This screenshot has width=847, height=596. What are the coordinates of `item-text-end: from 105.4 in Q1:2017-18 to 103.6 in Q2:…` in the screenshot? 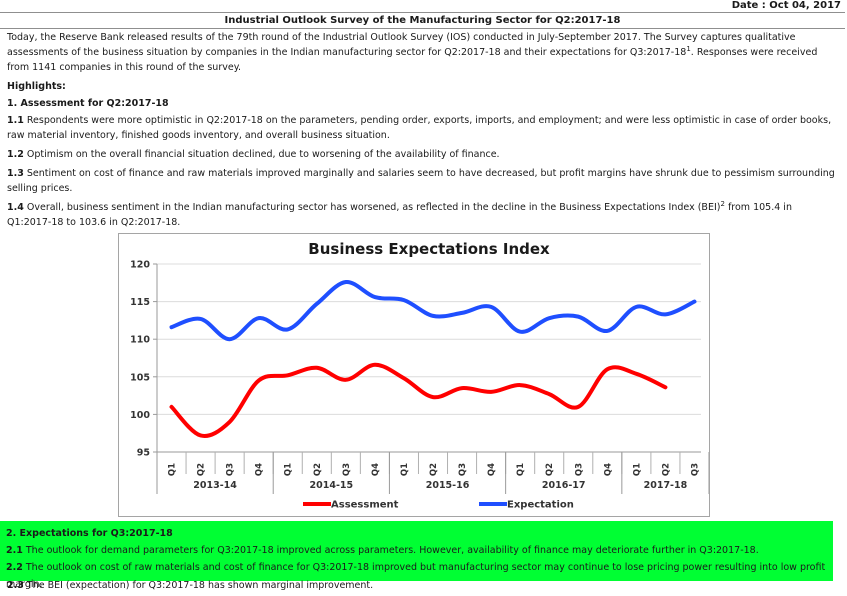 It's located at (399, 215).